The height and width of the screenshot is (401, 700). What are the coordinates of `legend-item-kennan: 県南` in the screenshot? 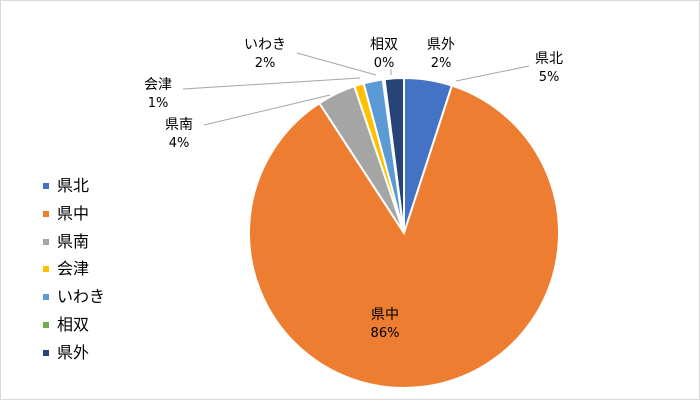 It's located at (66, 242).